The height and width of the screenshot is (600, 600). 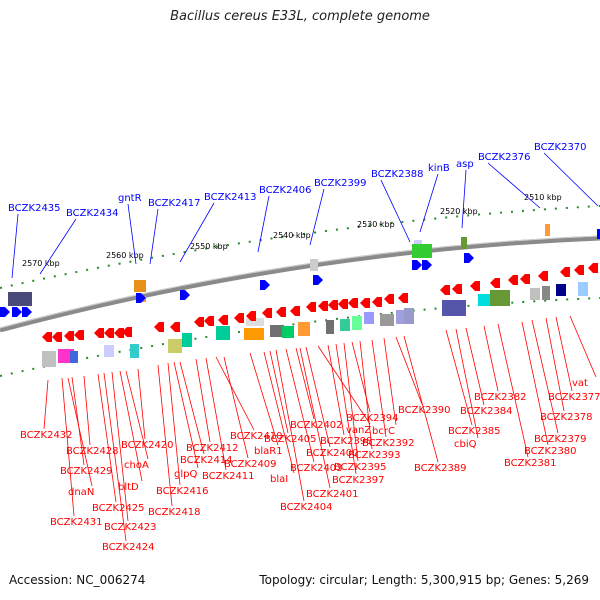 I want to click on reverse-gene-label: BCZK2403, so click(x=316, y=468).